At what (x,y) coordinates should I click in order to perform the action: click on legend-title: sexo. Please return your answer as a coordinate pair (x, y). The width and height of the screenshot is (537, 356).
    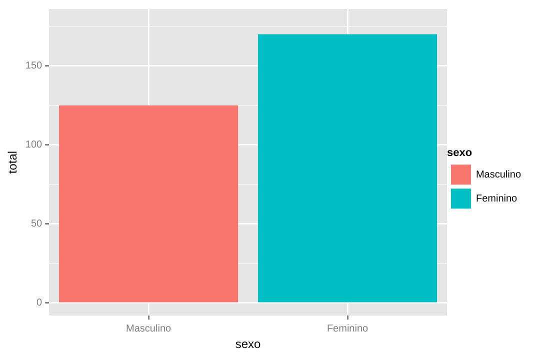
    Looking at the image, I should click on (459, 152).